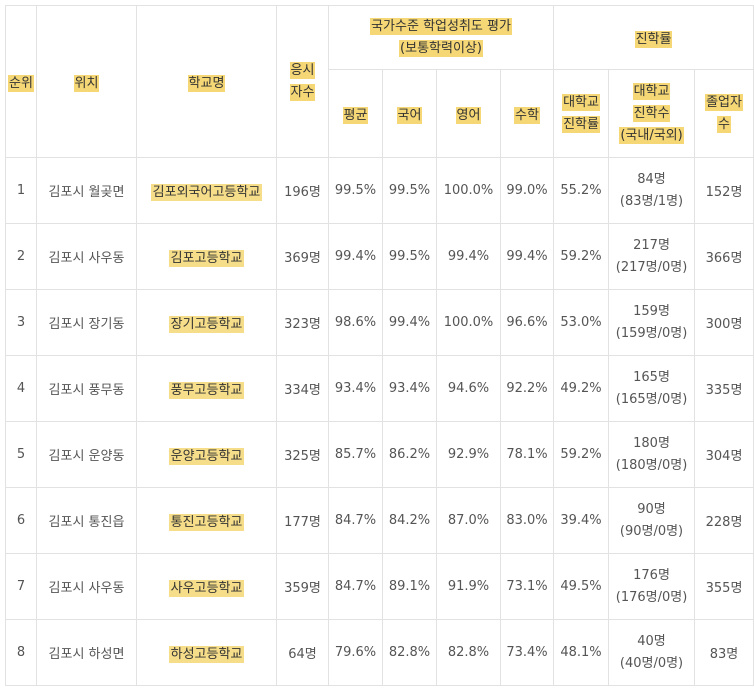  Describe the element at coordinates (409, 454) in the screenshot. I see `cell-korean: 86.2%` at that location.